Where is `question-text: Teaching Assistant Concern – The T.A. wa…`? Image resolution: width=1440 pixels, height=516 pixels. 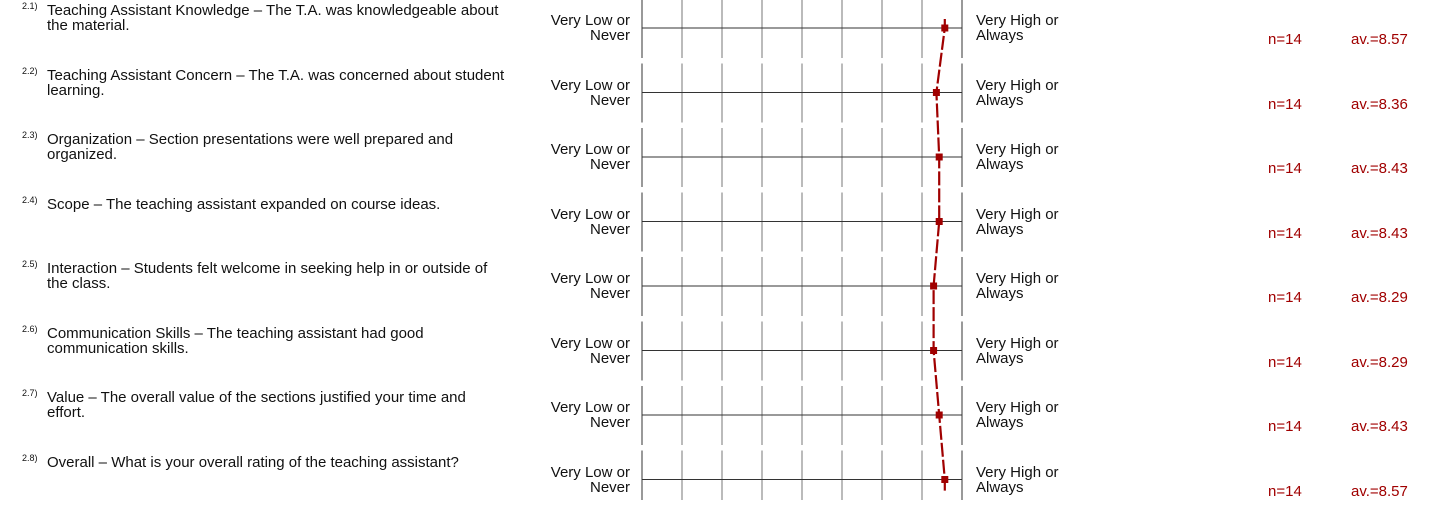 question-text: Teaching Assistant Concern – The T.A. wa… is located at coordinates (276, 82).